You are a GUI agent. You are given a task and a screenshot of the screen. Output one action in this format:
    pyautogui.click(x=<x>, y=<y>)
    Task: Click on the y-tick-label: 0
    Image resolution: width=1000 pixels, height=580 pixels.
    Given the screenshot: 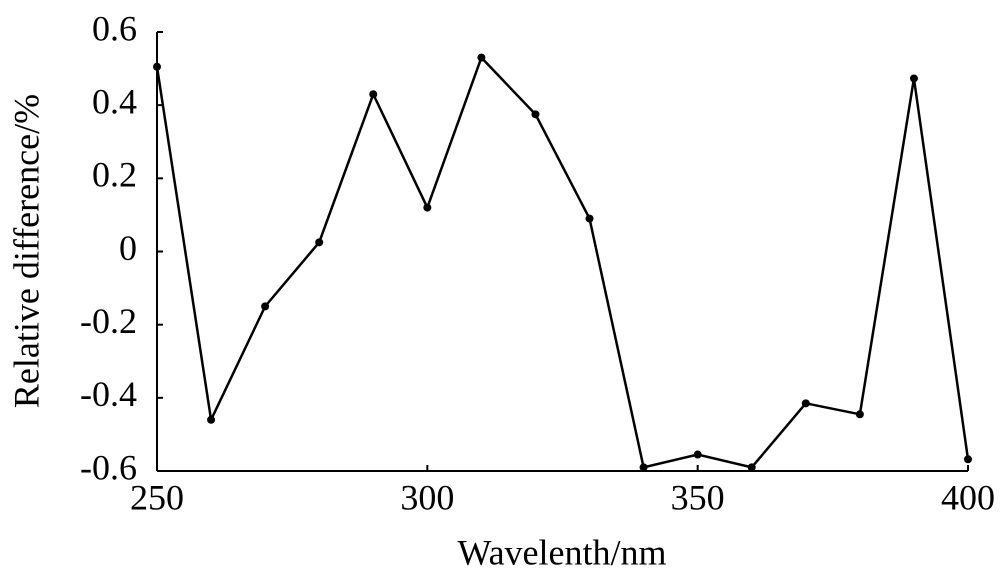 What is the action you would take?
    pyautogui.click(x=128, y=248)
    